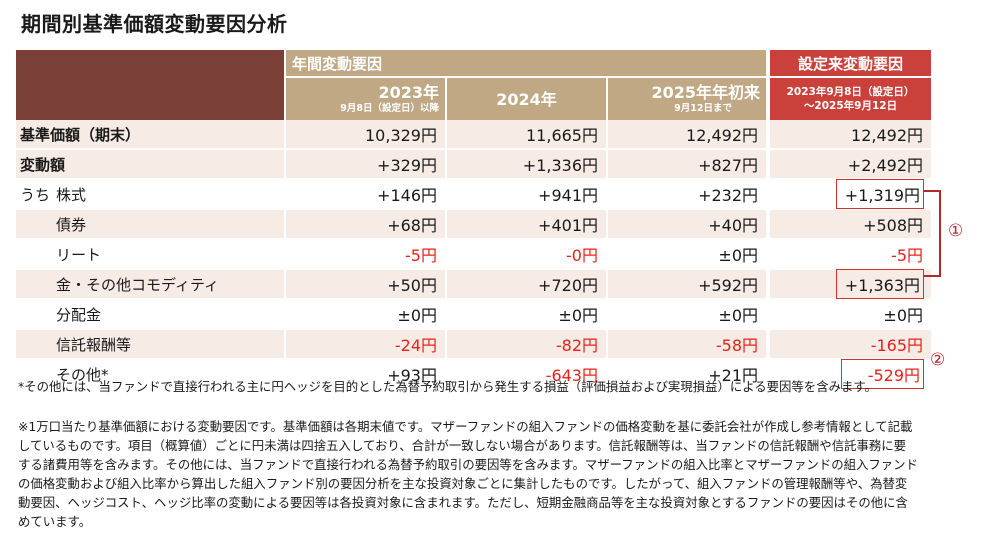 The width and height of the screenshot is (998, 547). Describe the element at coordinates (412, 375) in the screenshot. I see `value-text: +93円` at that location.